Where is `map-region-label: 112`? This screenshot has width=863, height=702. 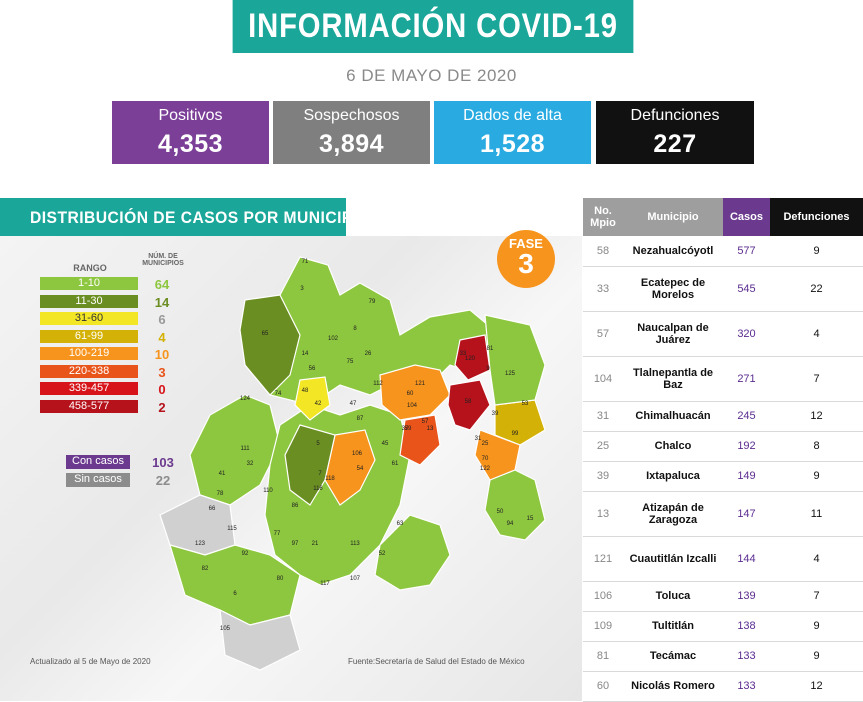 map-region-label: 112 is located at coordinates (378, 384).